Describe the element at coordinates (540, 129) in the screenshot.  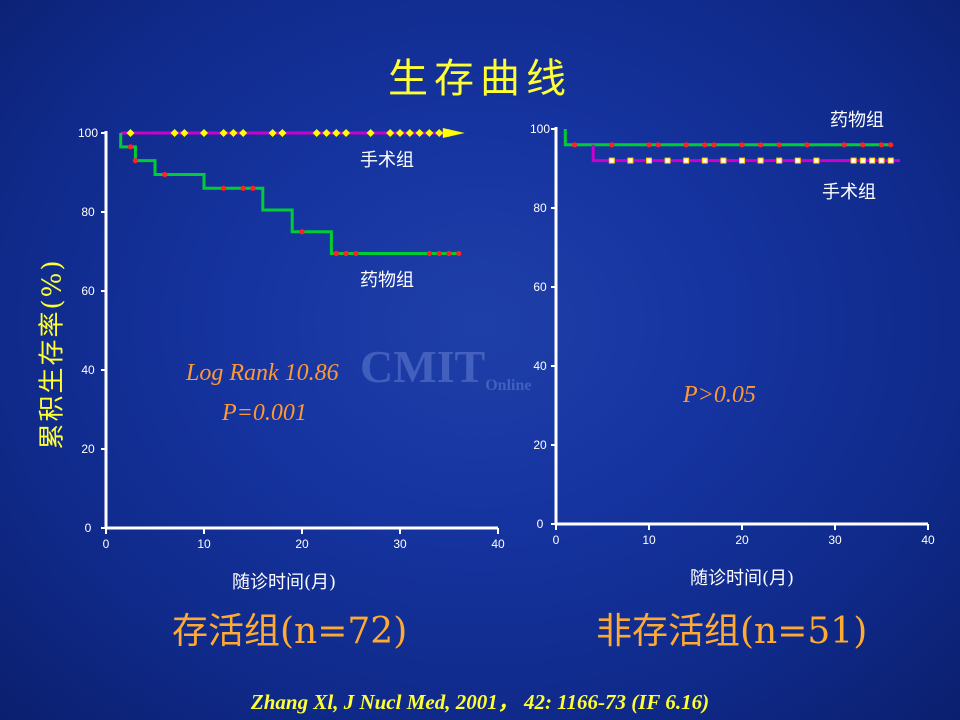
I see `right-y-tick-label: 100` at that location.